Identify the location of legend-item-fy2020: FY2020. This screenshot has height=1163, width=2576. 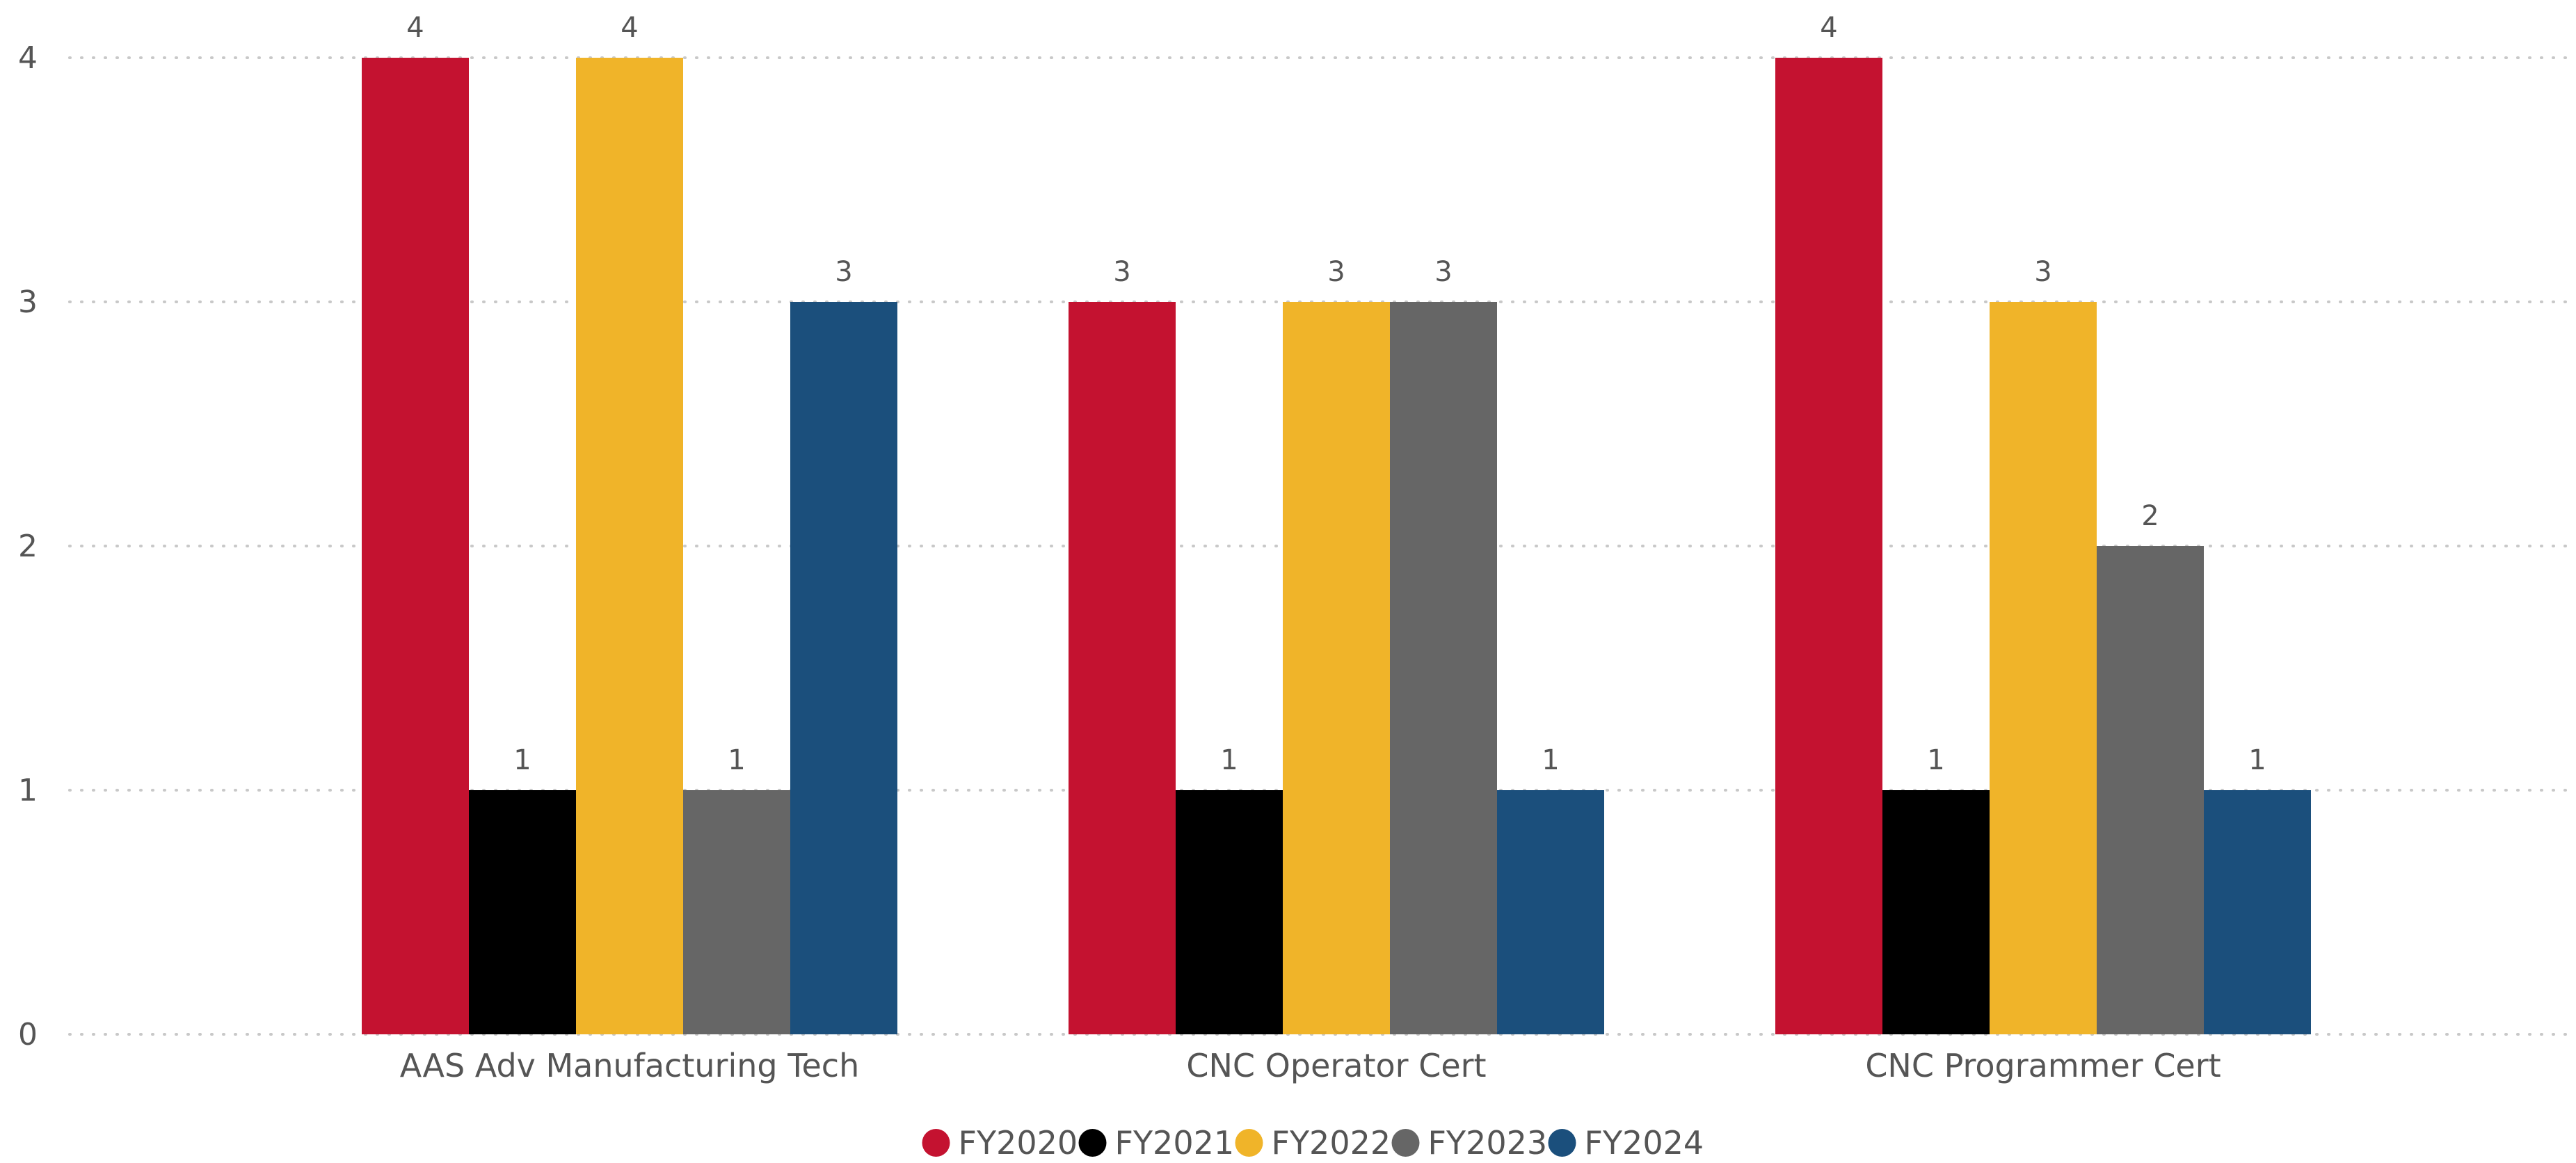
(1000, 1143).